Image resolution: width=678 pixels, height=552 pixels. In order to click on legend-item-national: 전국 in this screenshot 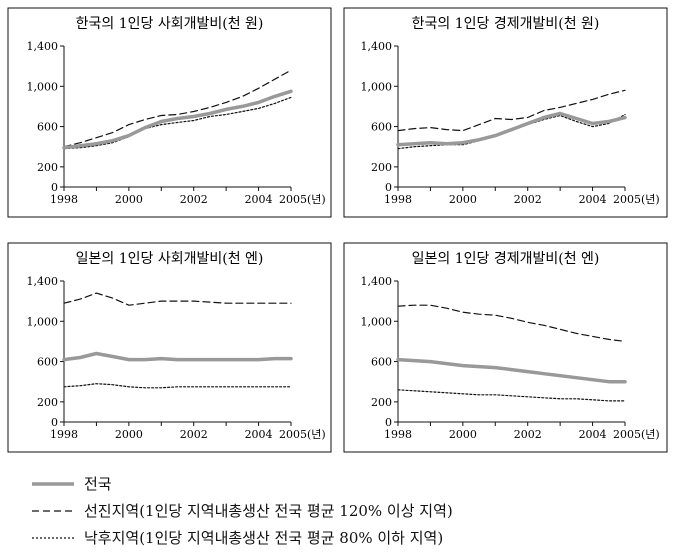, I will do `click(241, 483)`.